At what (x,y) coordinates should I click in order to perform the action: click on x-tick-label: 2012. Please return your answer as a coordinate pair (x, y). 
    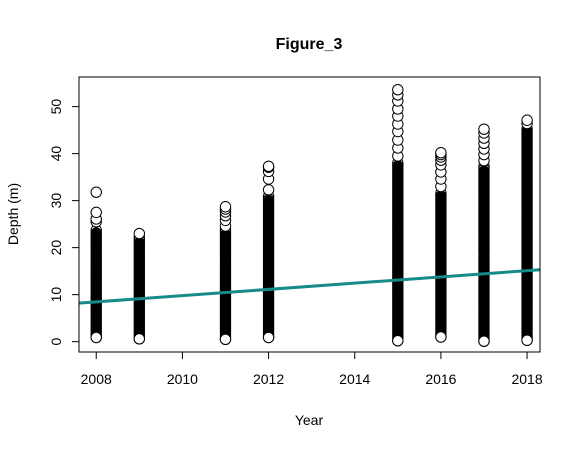
    Looking at the image, I should click on (268, 379).